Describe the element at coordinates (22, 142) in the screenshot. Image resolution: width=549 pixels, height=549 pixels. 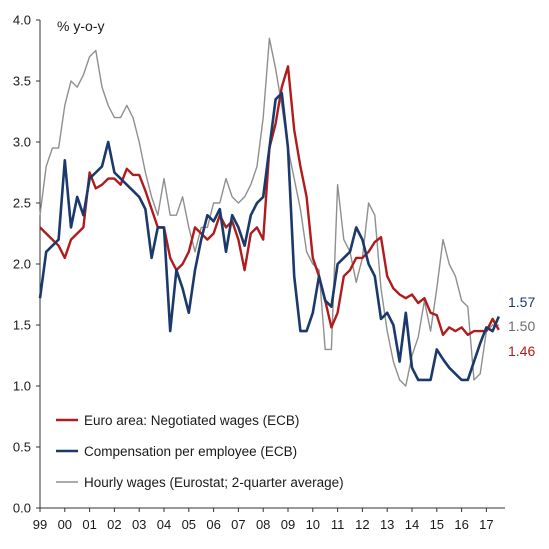
I see `y-tick-label: 3.0` at that location.